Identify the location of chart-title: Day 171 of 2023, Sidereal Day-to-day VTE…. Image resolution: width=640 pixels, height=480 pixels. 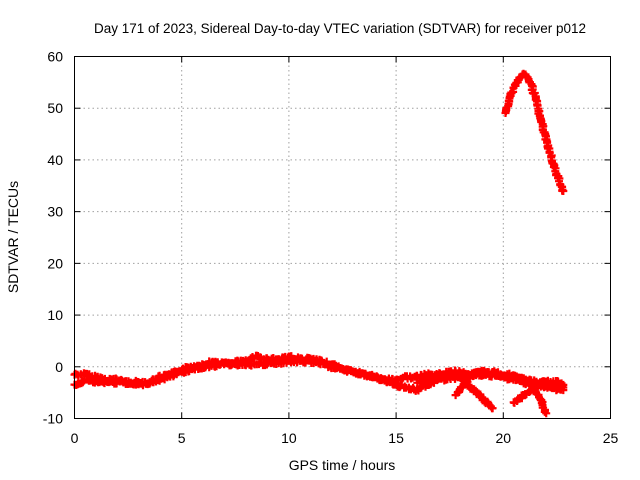
(340, 28).